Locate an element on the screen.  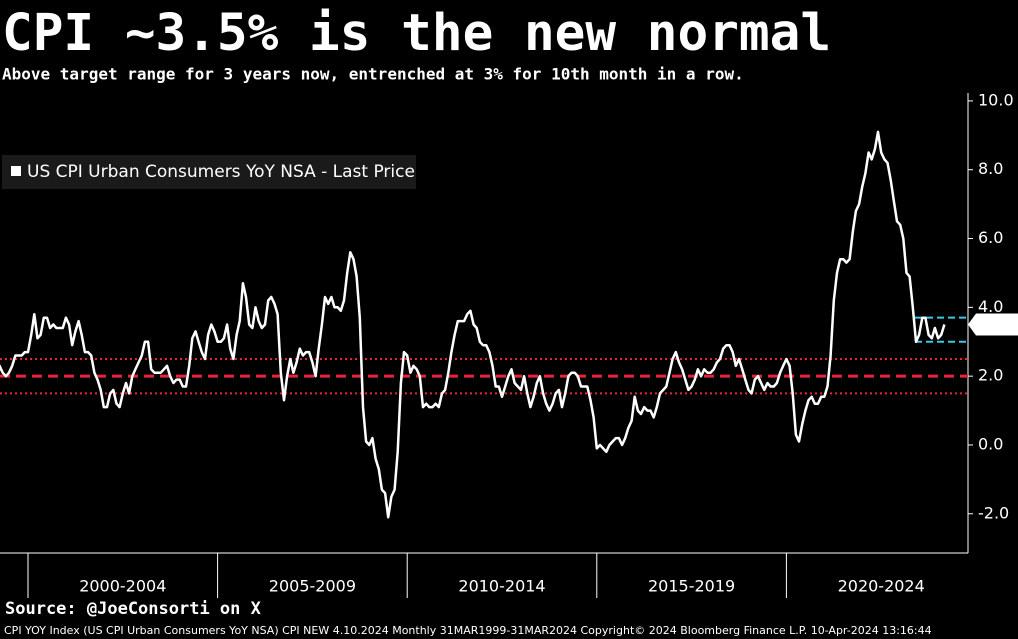
y-tick-label: 10.0 is located at coordinates (996, 99).